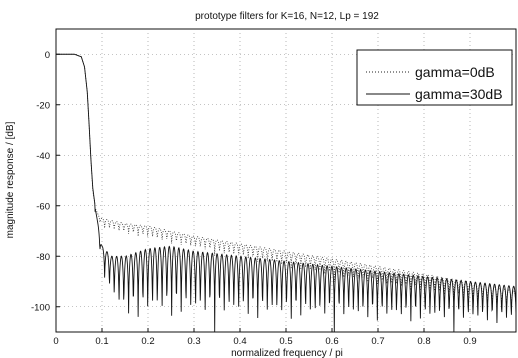  I want to click on x-tick-label: 0.2, so click(147, 341).